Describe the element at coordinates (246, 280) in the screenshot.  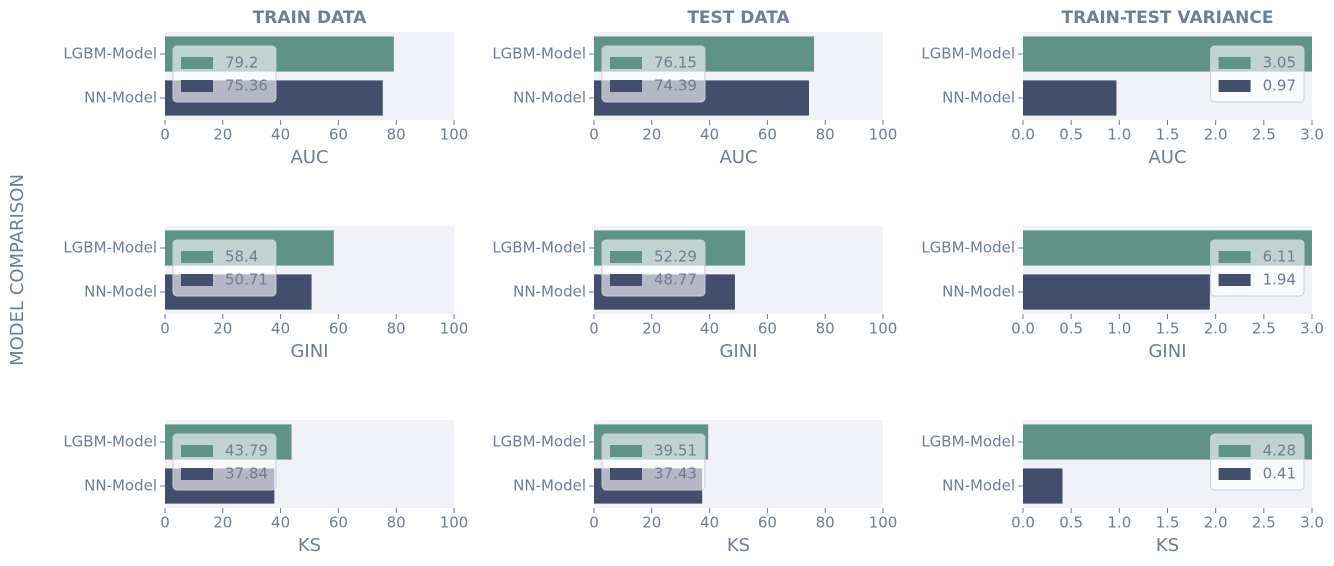
I see `legend-label: 50.71` at that location.